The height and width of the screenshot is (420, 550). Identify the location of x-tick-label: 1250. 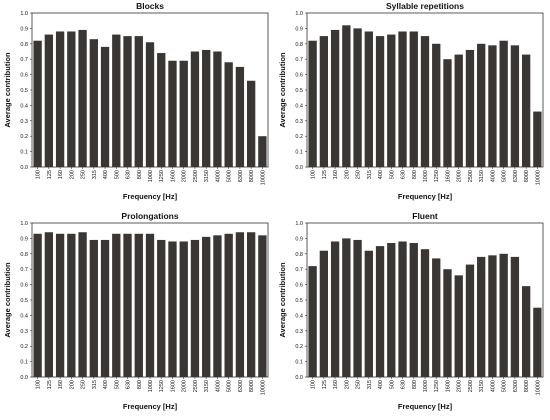
(162, 386).